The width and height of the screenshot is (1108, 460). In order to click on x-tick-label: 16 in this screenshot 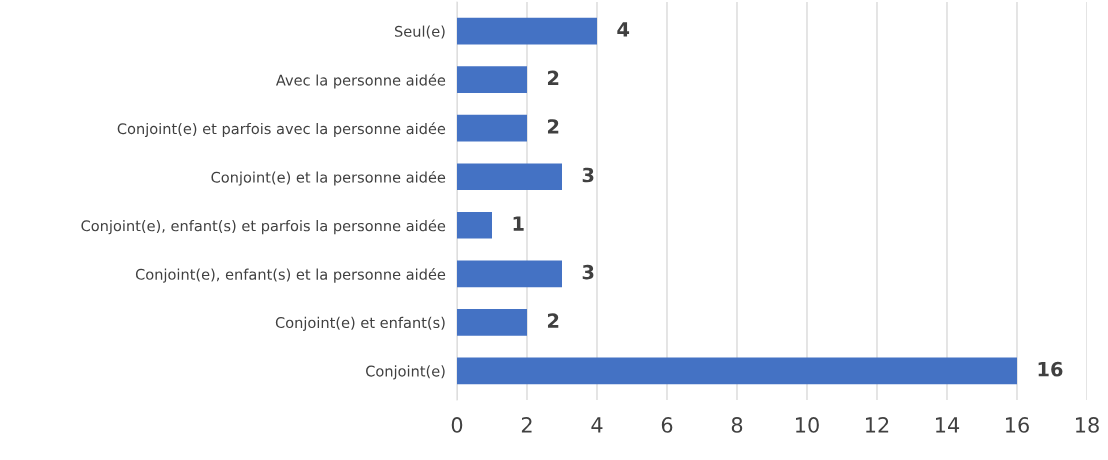, I will do `click(1017, 425)`.